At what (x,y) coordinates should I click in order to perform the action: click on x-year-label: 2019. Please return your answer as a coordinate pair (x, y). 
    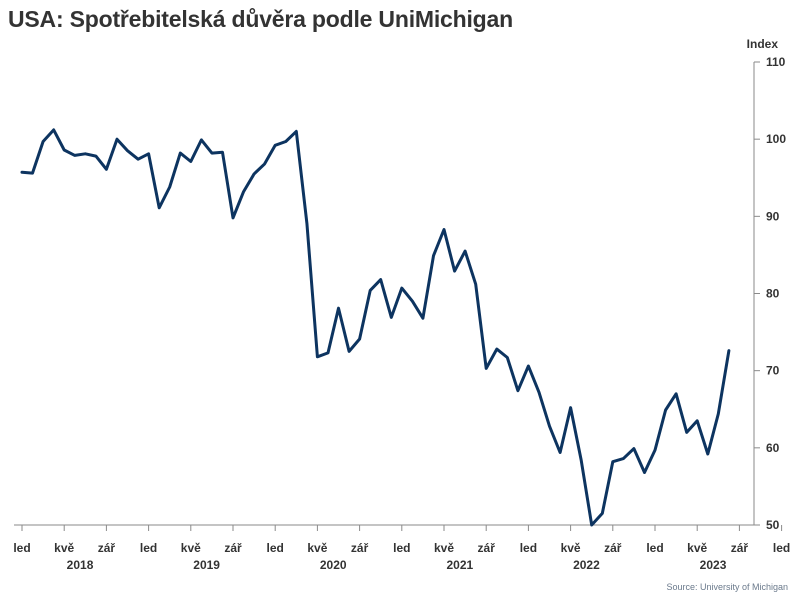
    Looking at the image, I should click on (206, 565).